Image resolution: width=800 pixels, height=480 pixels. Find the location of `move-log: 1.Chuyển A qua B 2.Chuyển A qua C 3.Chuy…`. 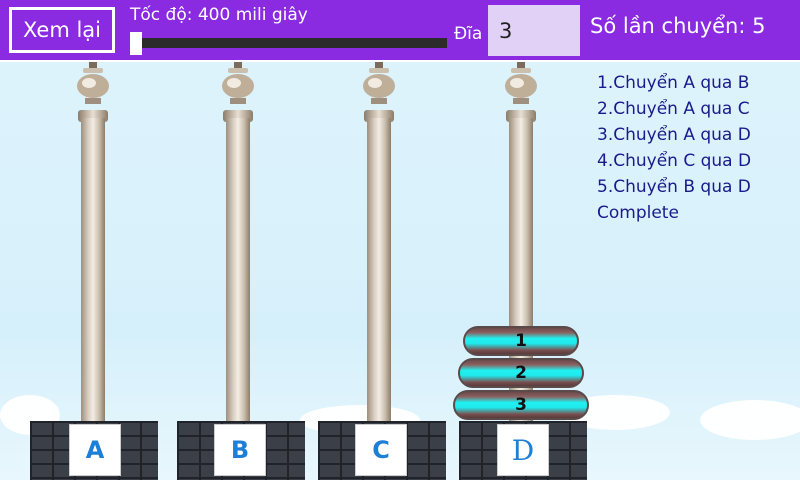

move-log: 1.Chuyển A qua B 2.Chuyển A qua C 3.Chuy… is located at coordinates (674, 148).